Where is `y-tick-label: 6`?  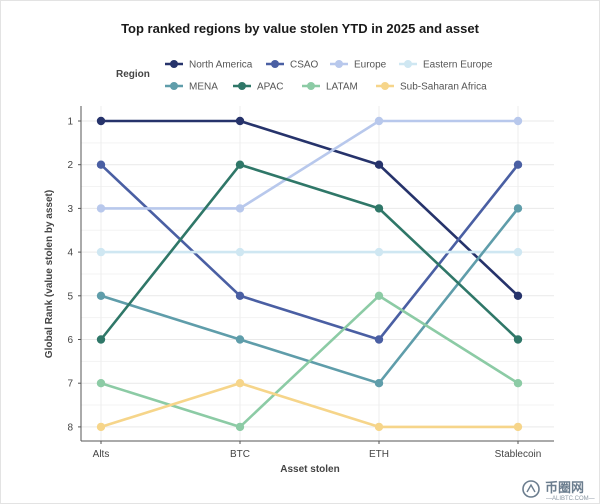 y-tick-label: 6 is located at coordinates (70, 340).